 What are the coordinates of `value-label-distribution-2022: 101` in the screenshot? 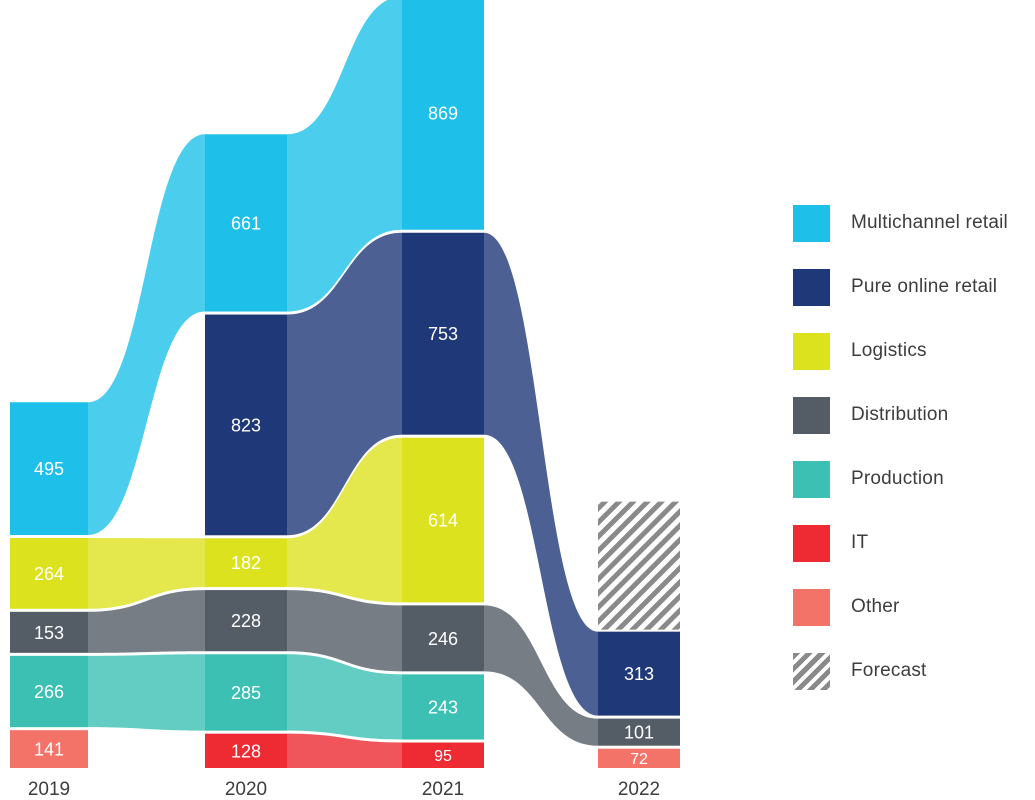 It's located at (639, 733).